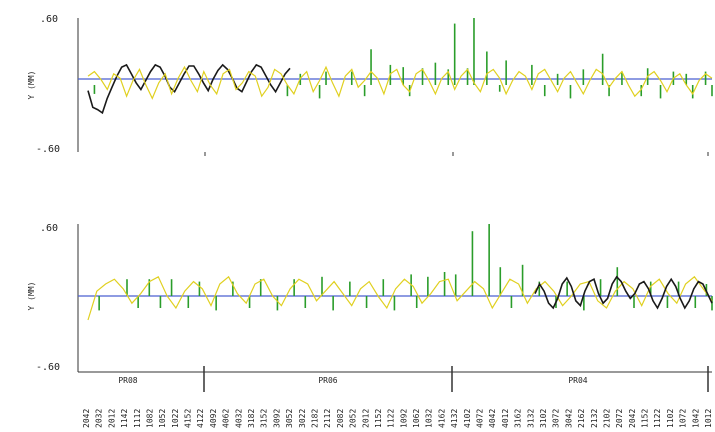 The height and width of the screenshot is (432, 715). I want to click on x-tick-label: 1092, so click(403, 418).